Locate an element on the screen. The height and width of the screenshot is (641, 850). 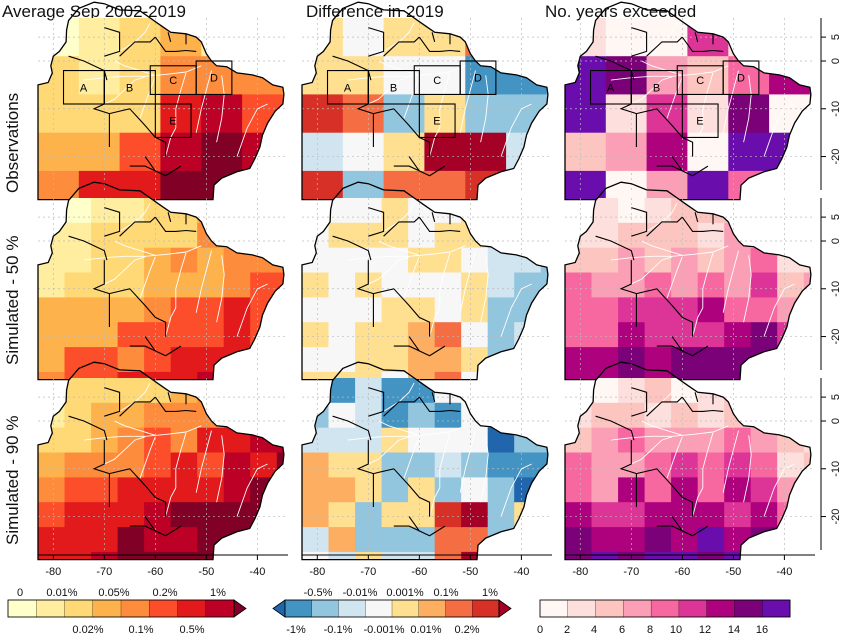
colorbar-difference-top-label: 0.1% is located at coordinates (445, 593).